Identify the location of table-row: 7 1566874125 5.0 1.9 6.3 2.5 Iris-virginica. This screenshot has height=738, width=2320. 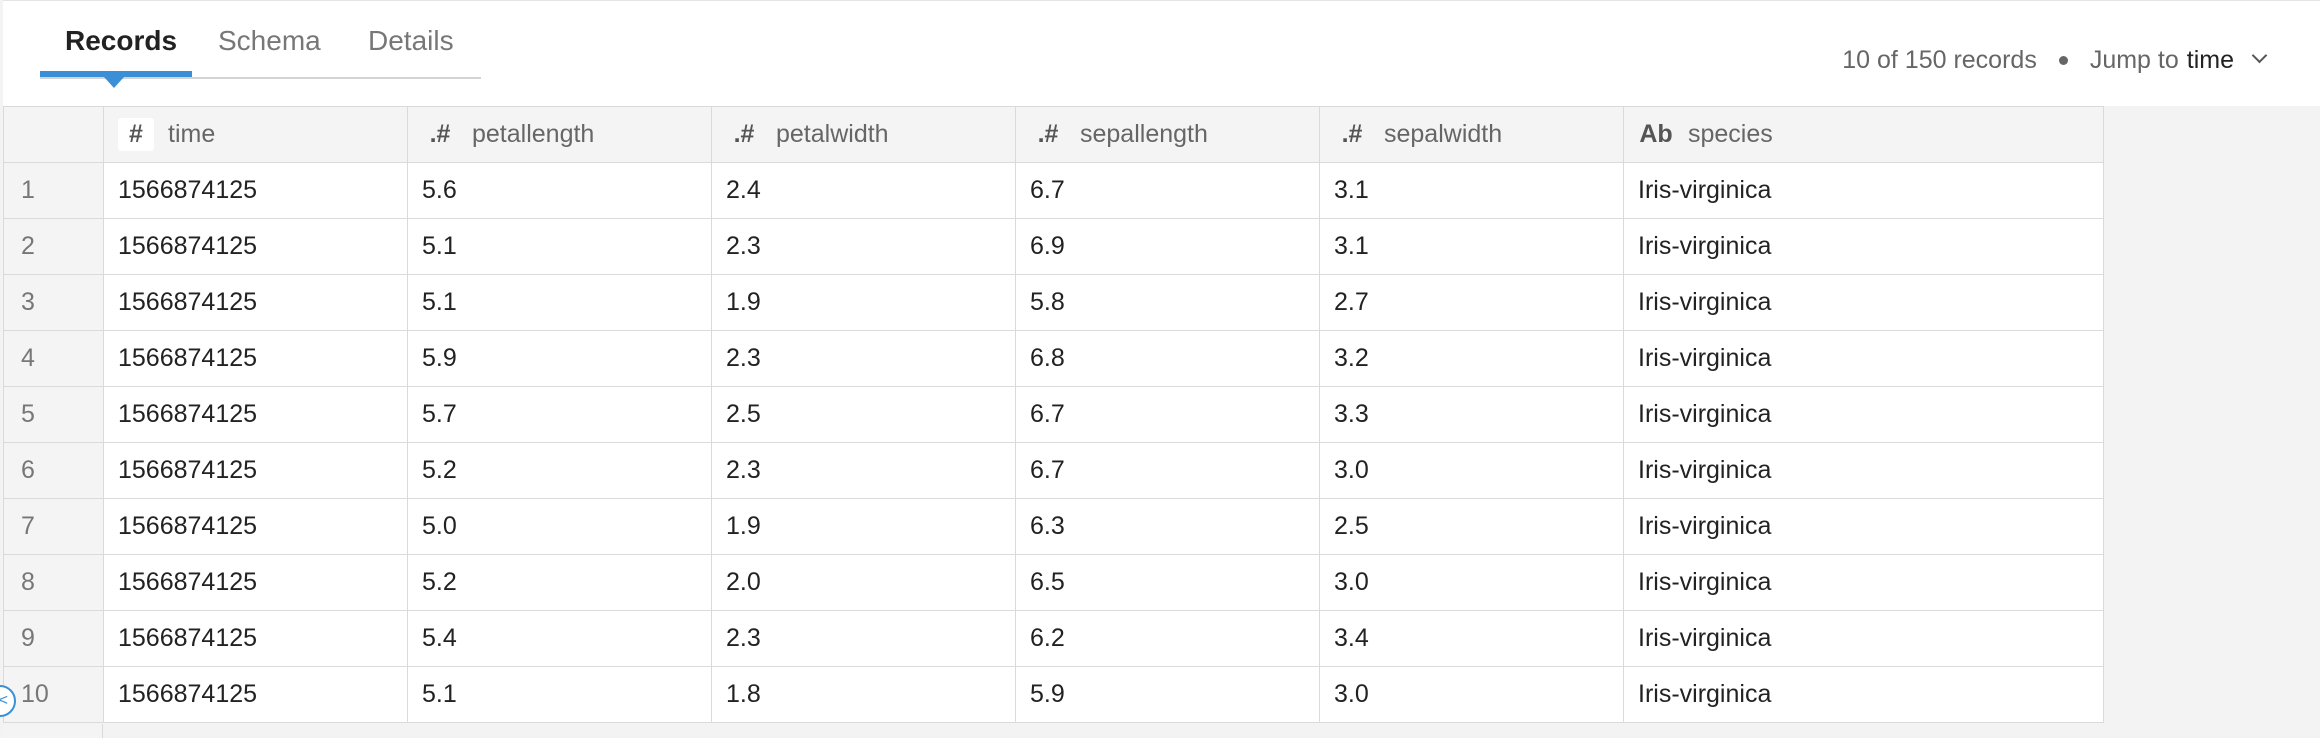
(1053, 526).